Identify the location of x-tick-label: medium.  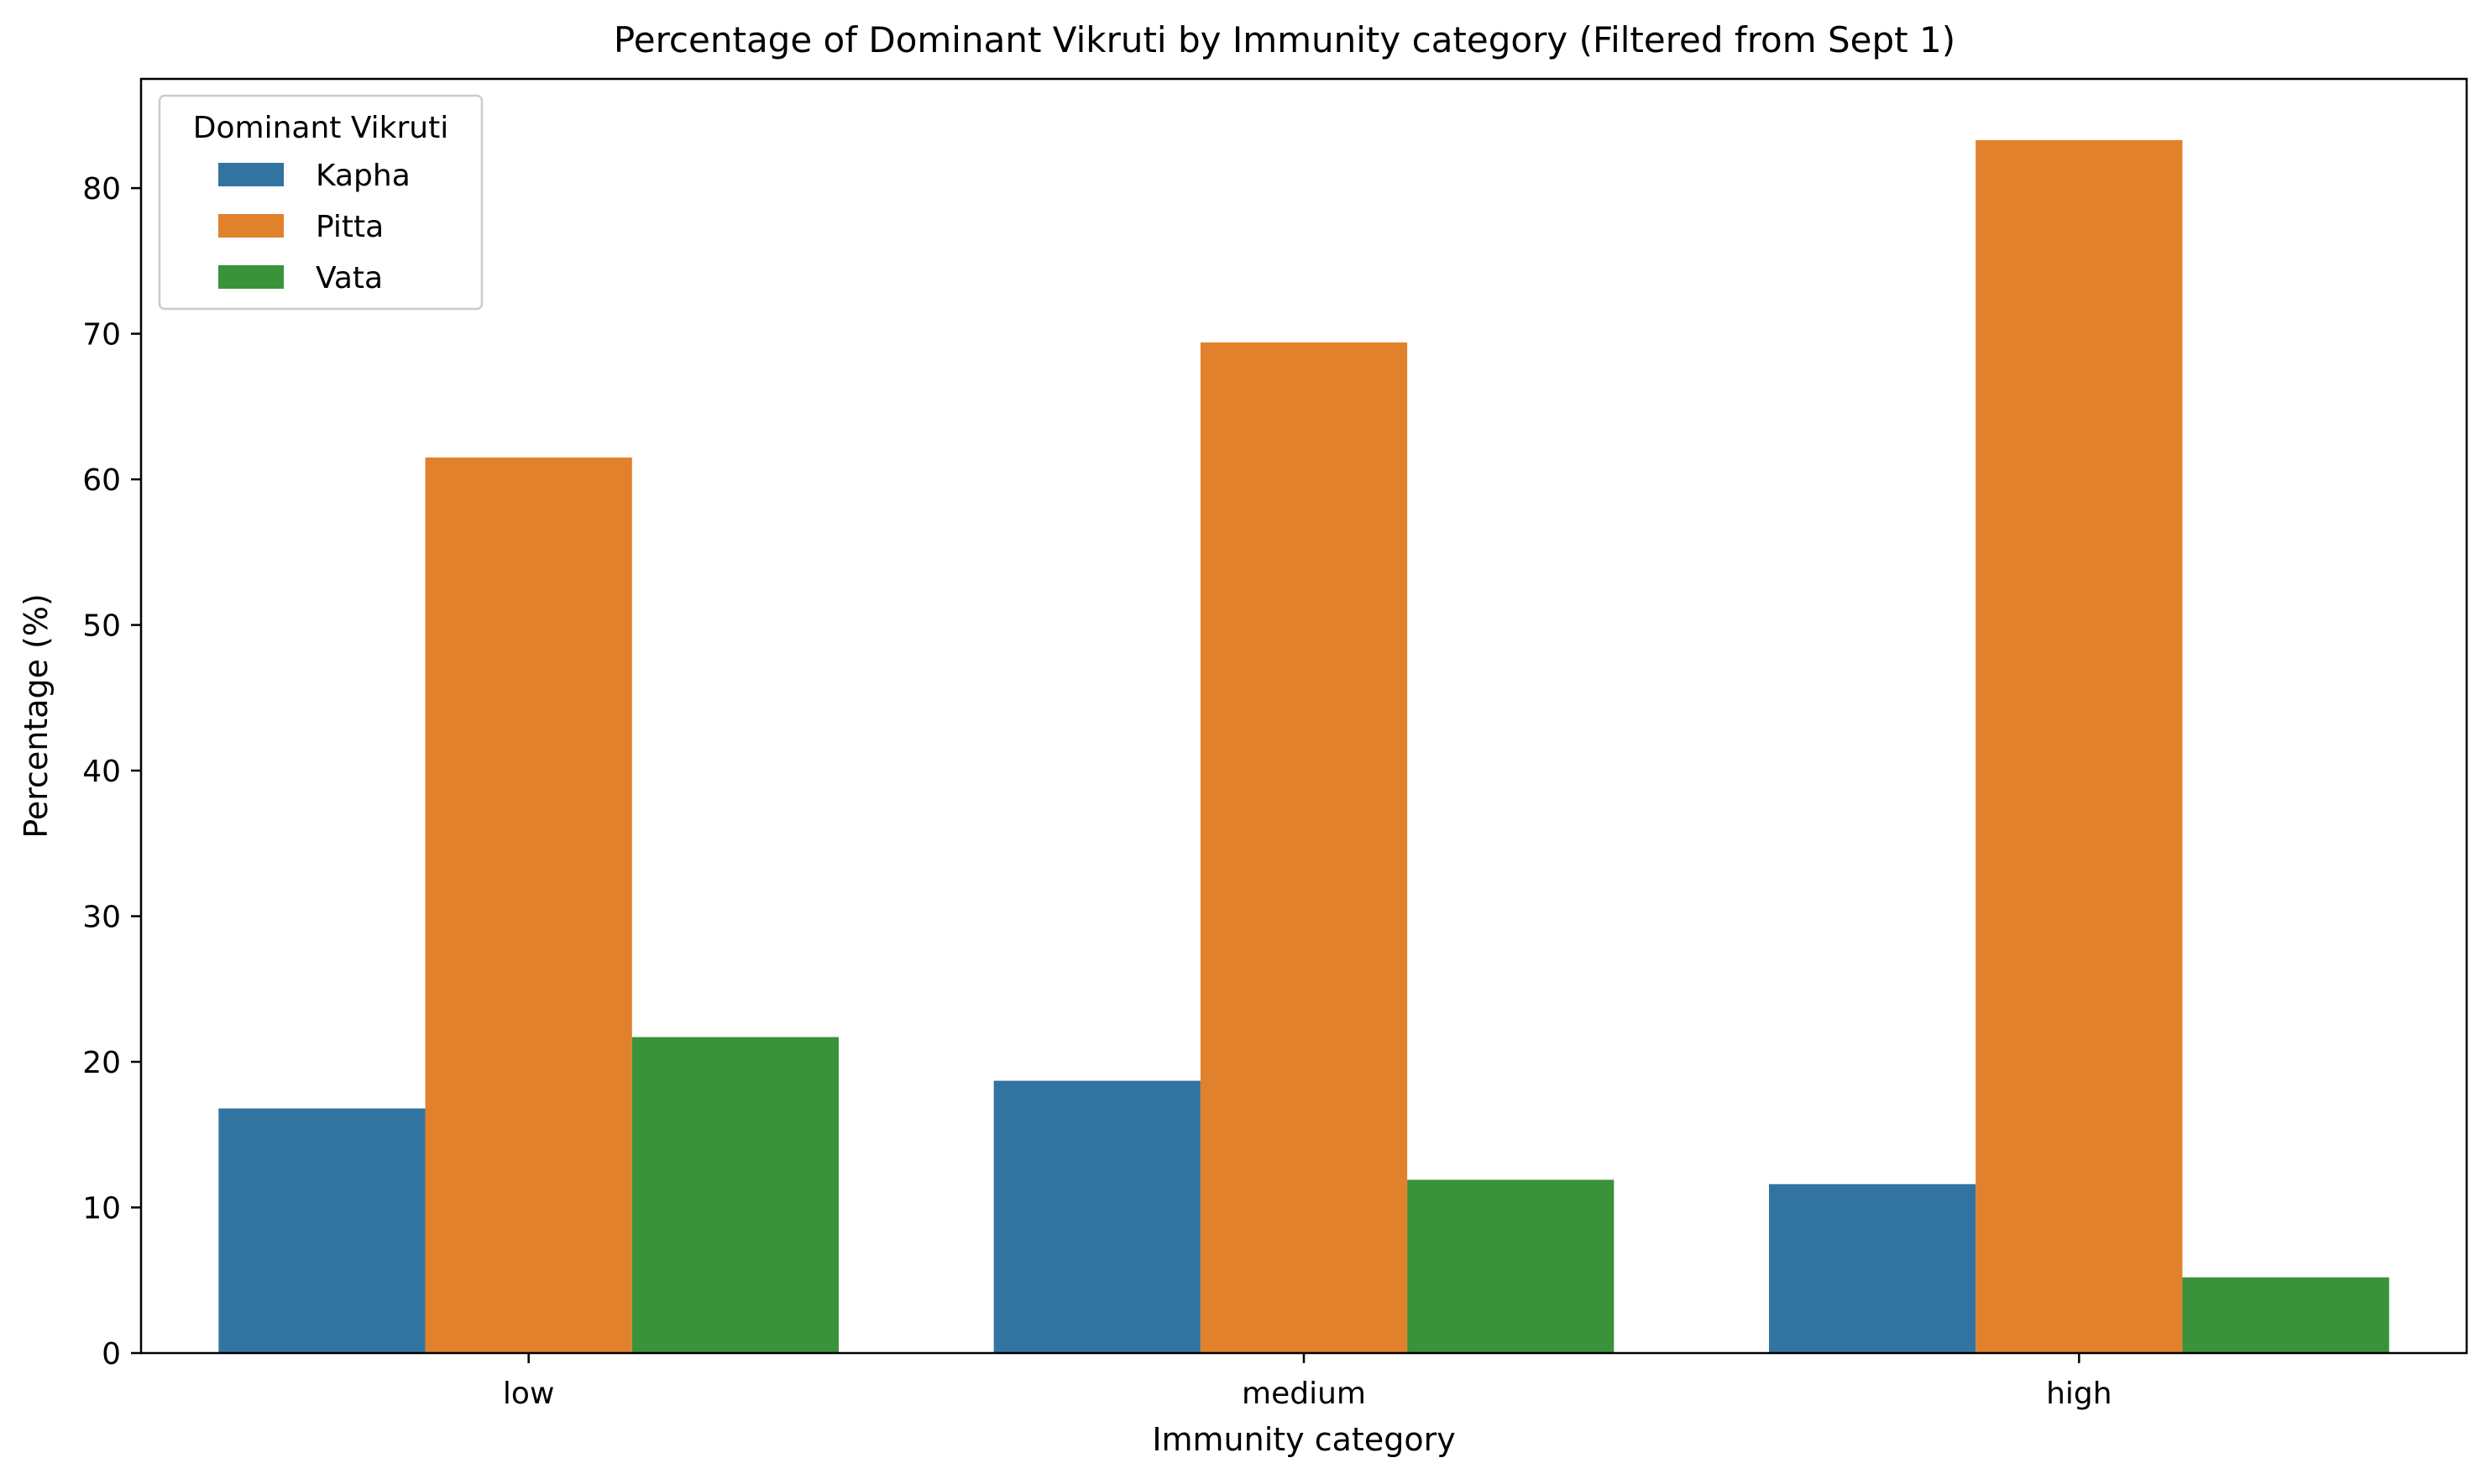
(1304, 1394).